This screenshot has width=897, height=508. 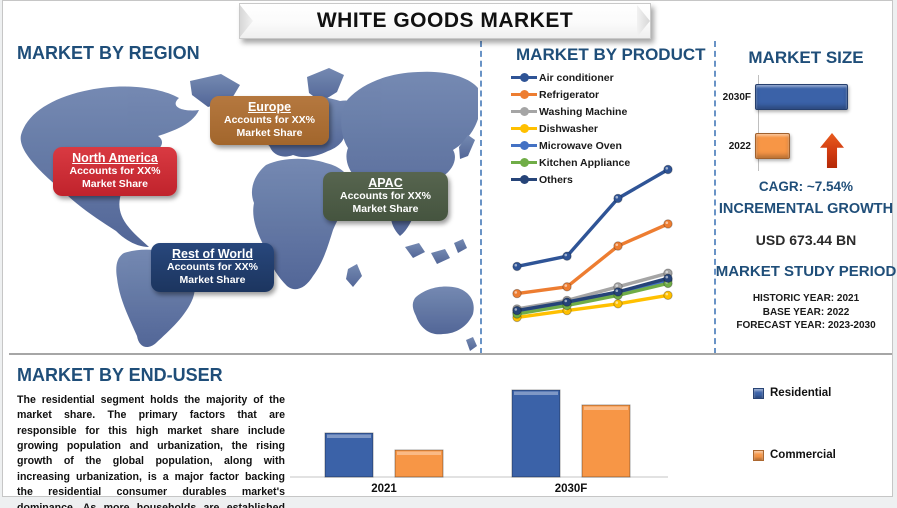 I want to click on legend-label: Washing Machine, so click(x=583, y=111).